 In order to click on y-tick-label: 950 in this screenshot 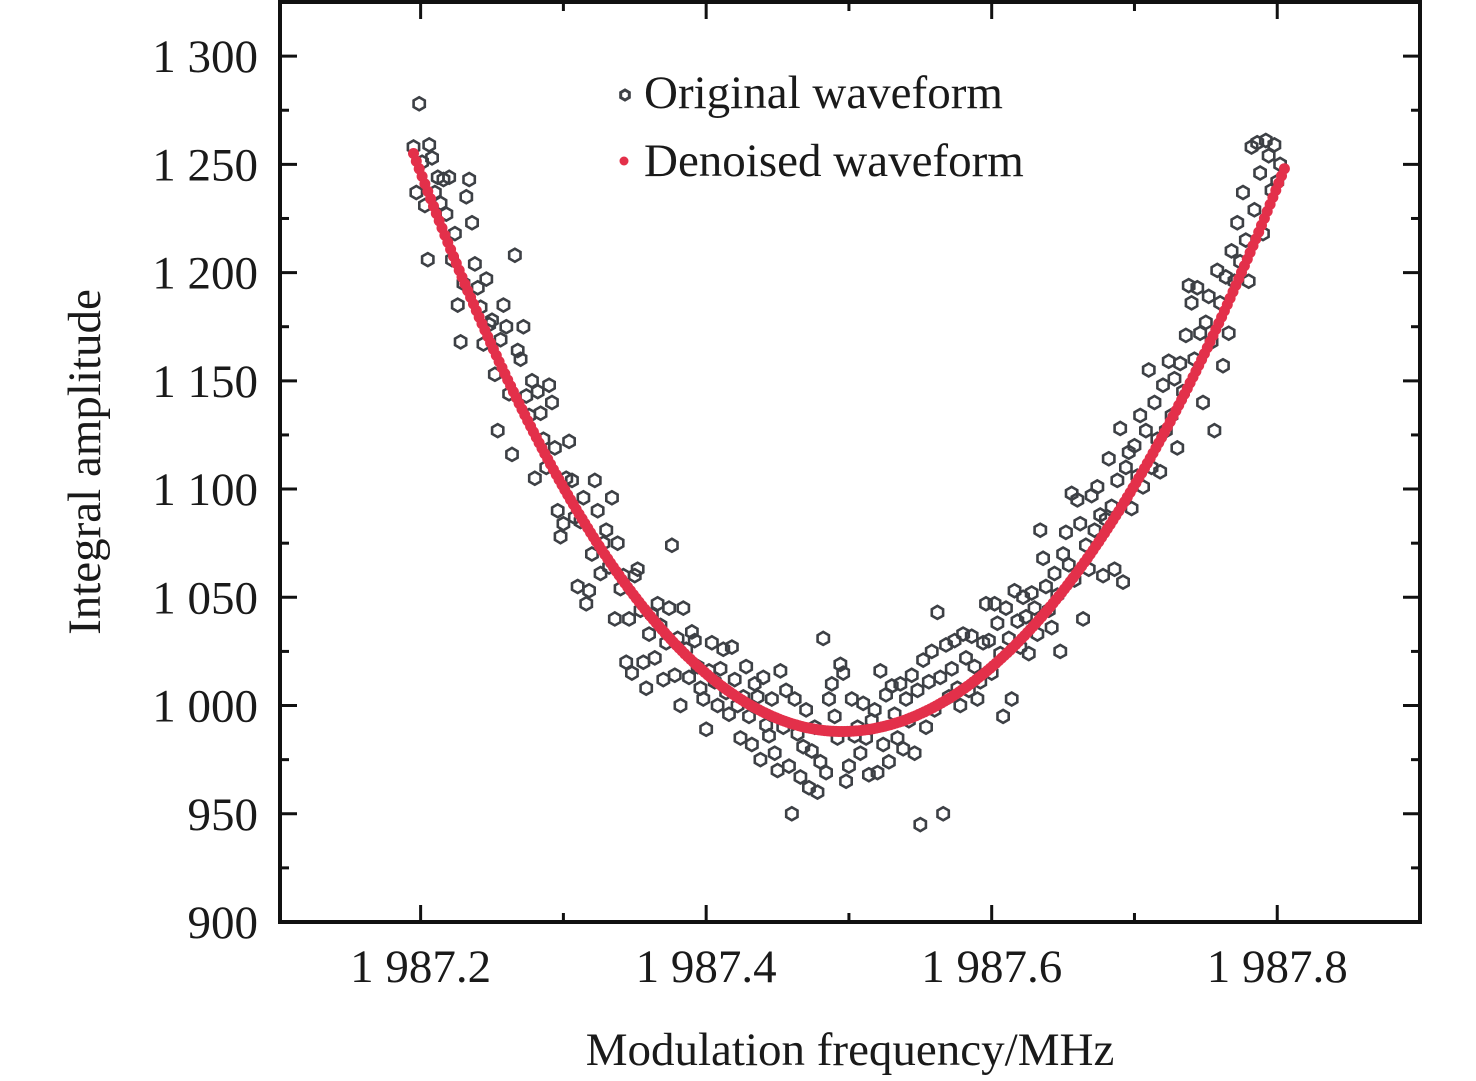, I will do `click(223, 815)`.